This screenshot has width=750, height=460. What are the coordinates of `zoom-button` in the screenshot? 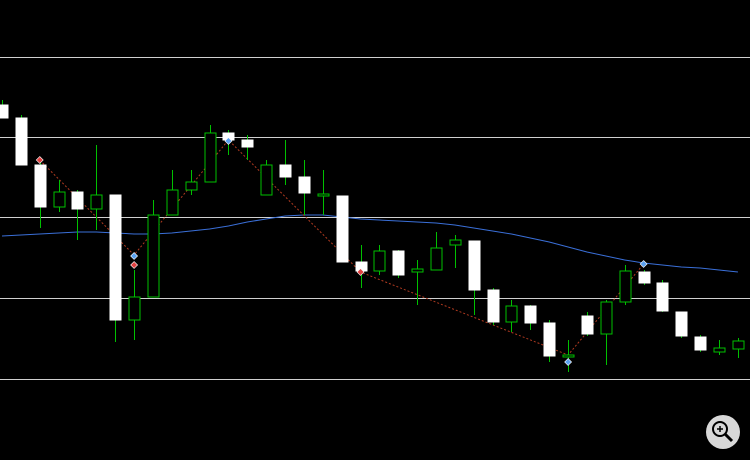 It's located at (723, 432).